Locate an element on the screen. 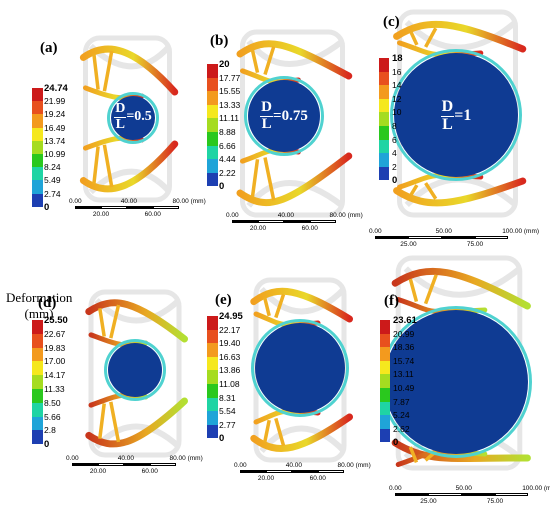 The image size is (550, 509). disk-c is located at coordinates (456, 115).